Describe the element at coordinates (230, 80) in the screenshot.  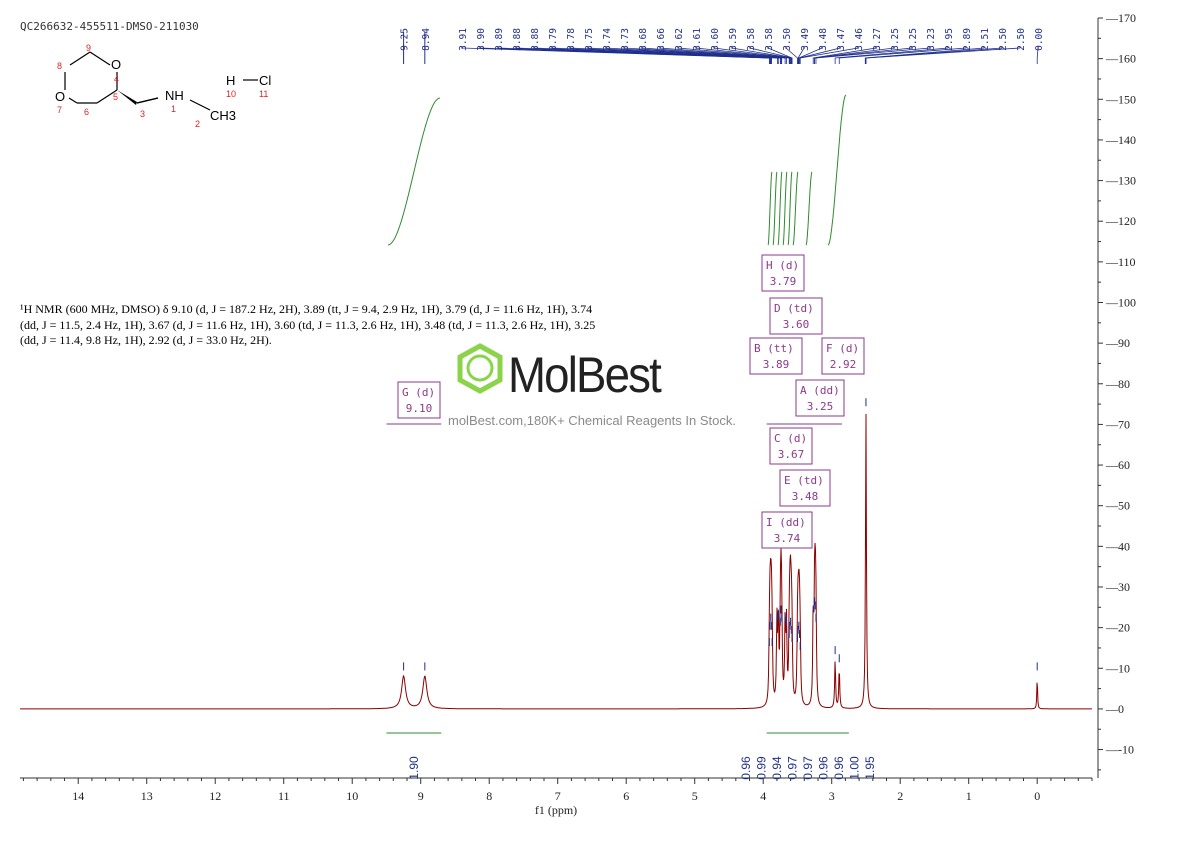
I see `atom-H: H` at that location.